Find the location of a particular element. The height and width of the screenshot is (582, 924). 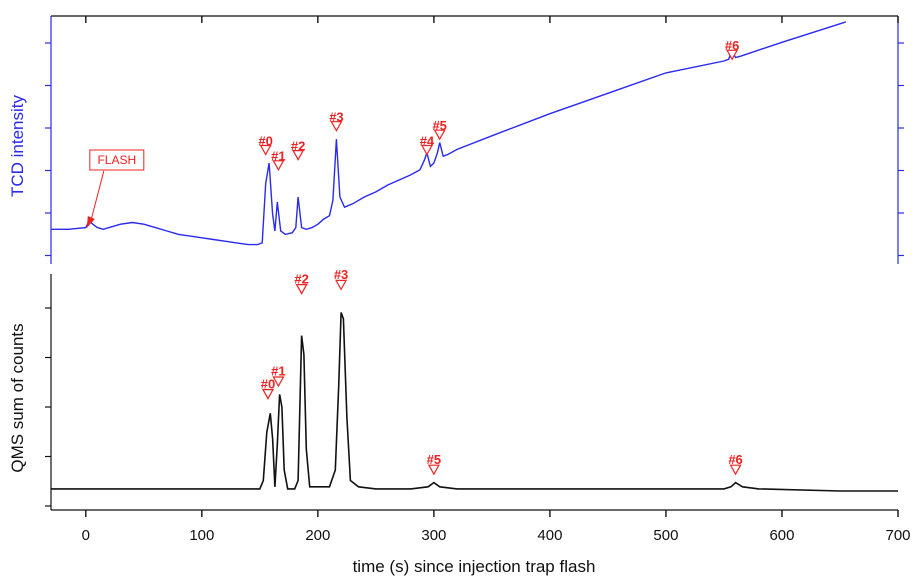

qms-x-ticks: 0 100 200 300 400 500 600 700 is located at coordinates (496, 527).